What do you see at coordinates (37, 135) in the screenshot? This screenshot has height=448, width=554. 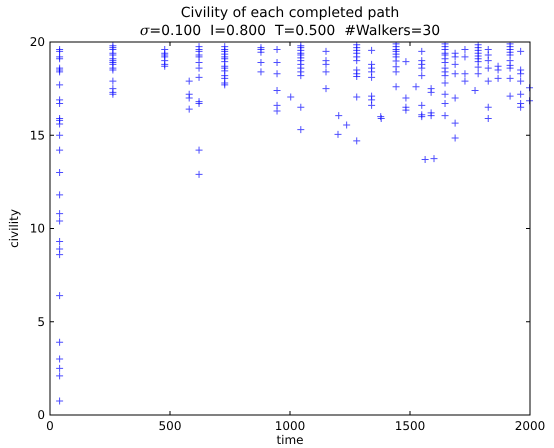 I see `y-tick-label: 15` at bounding box center [37, 135].